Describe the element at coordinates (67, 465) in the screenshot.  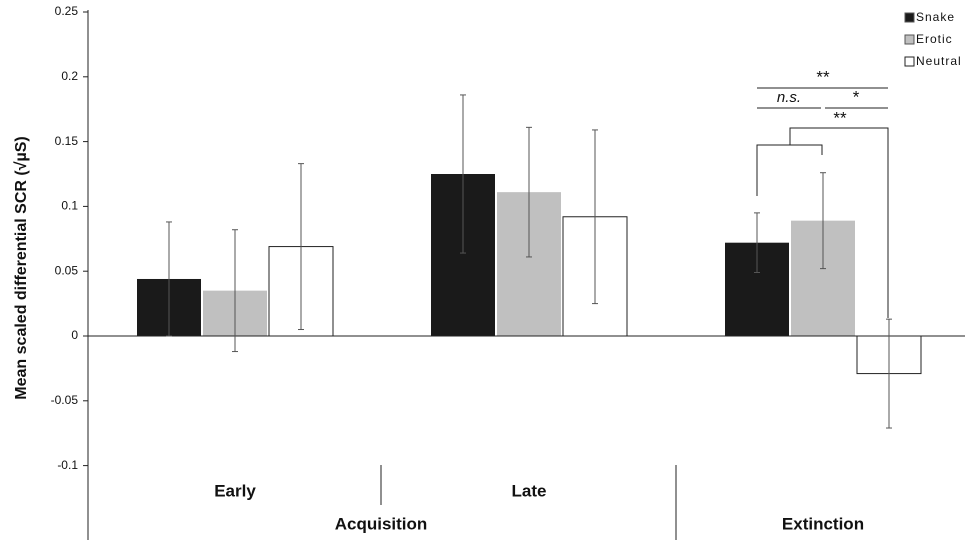
I see `y-tick-label: -0.1` at that location.